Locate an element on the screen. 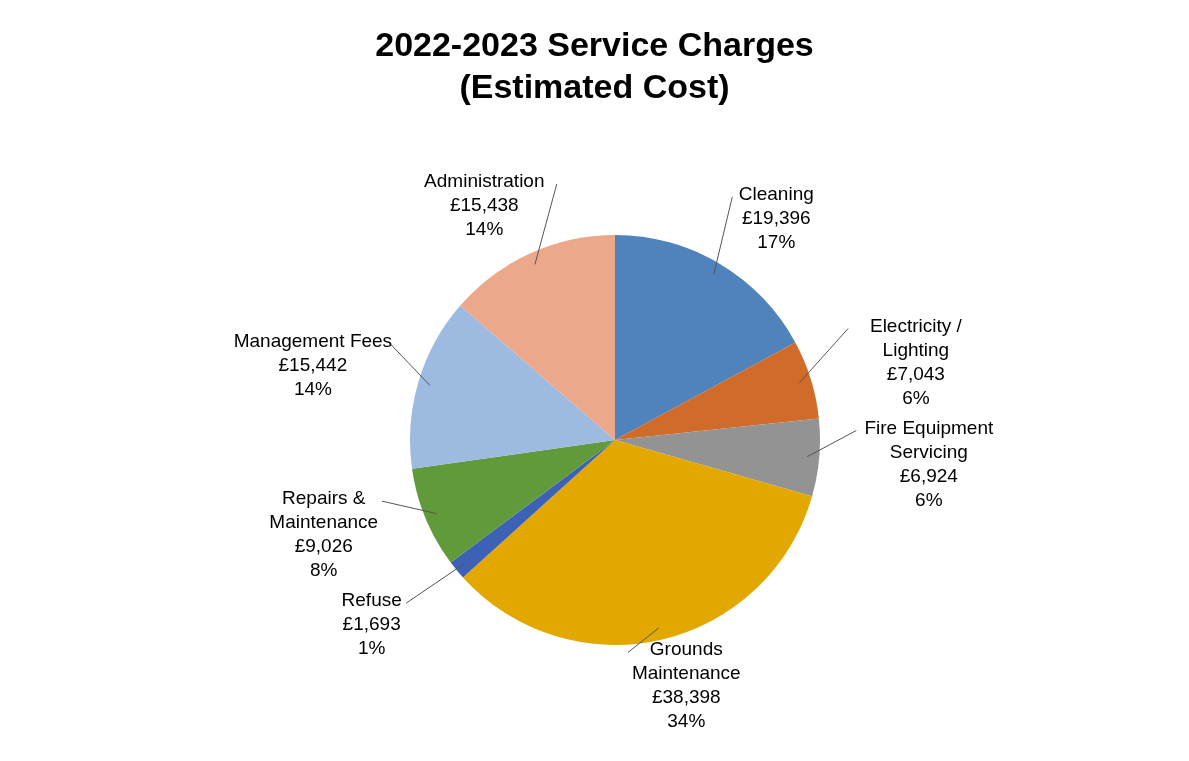 This screenshot has width=1189, height=761. slice-label: Refuse is located at coordinates (371, 600).